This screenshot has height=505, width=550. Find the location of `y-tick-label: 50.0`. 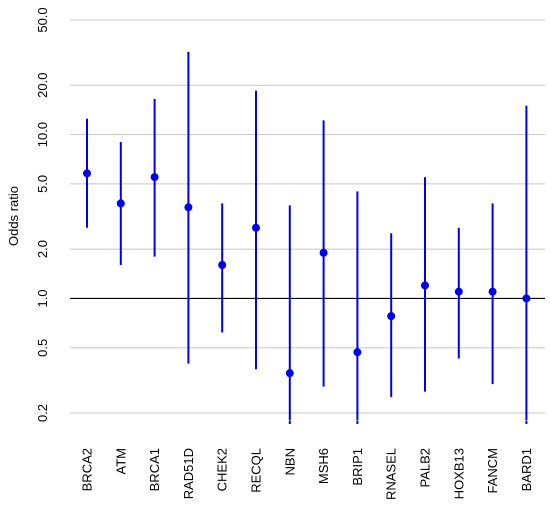

y-tick-label: 50.0 is located at coordinates (42, 19).